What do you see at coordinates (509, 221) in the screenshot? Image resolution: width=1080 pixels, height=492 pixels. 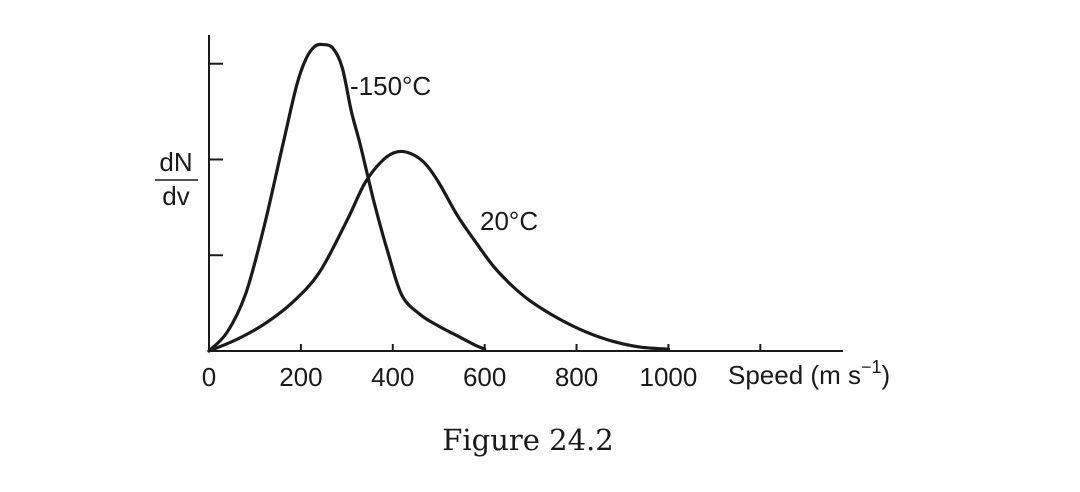 I see `series-label-warm: 20°C` at bounding box center [509, 221].